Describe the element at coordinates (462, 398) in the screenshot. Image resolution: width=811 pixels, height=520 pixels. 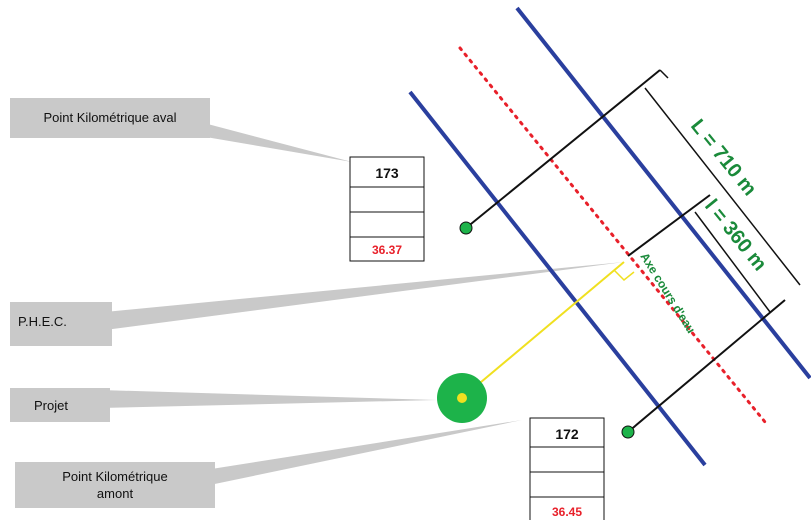
I see `projet-center` at that location.